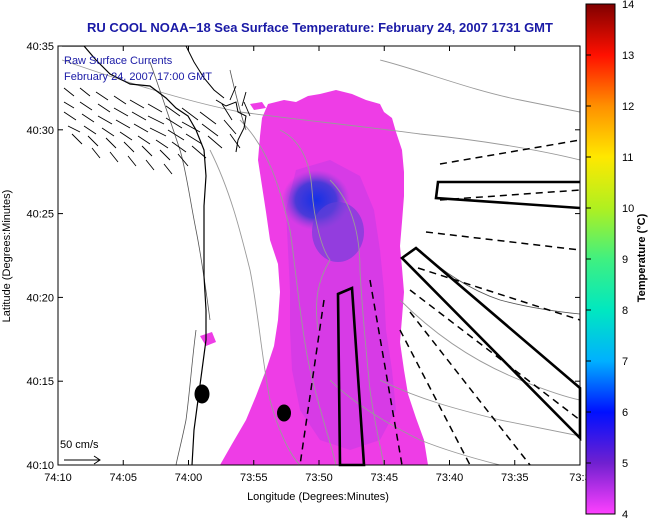 Image resolution: width=651 pixels, height=519 pixels. What do you see at coordinates (318, 497) in the screenshot?
I see `x-axis-label: Longitude (Degrees:Minutes)` at bounding box center [318, 497].